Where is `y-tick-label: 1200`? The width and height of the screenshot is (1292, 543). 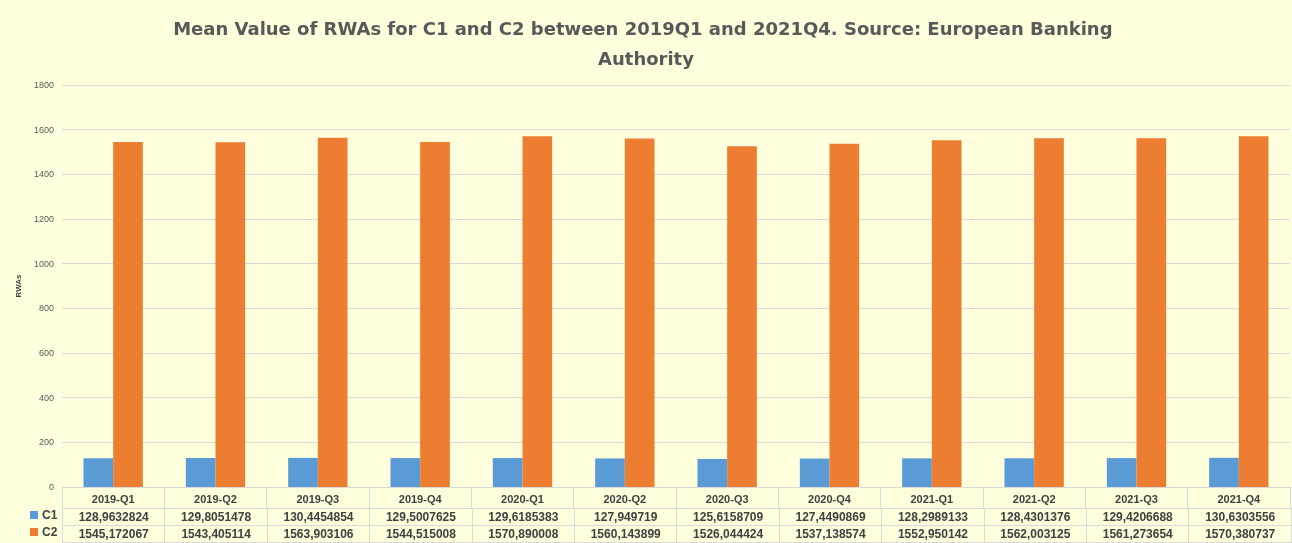
y-tick-label: 1200 is located at coordinates (43, 219).